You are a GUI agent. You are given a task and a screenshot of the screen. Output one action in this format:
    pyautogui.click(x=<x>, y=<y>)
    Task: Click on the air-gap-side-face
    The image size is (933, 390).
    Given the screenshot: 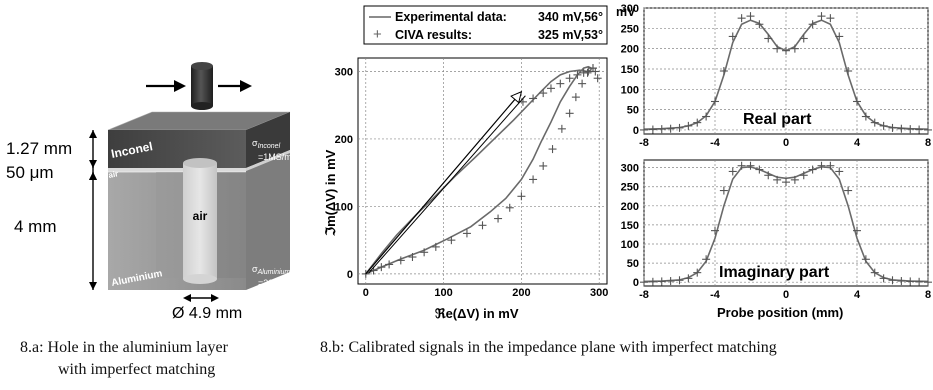 What is the action you would take?
    pyautogui.click(x=268, y=160)
    